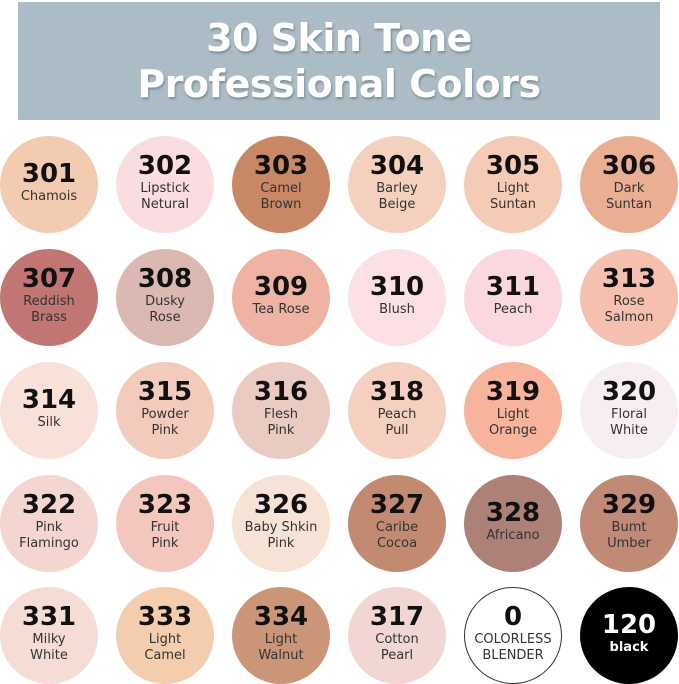 The width and height of the screenshot is (679, 684). I want to click on color-name: Reddish Brass, so click(49, 309).